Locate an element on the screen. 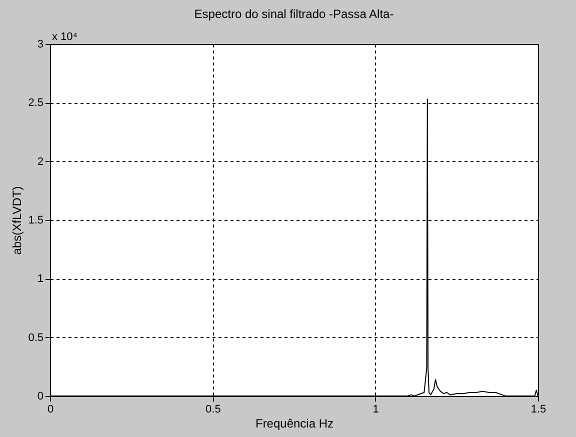 This screenshot has height=437, width=576. text: x 10⁴ is located at coordinates (65, 37).